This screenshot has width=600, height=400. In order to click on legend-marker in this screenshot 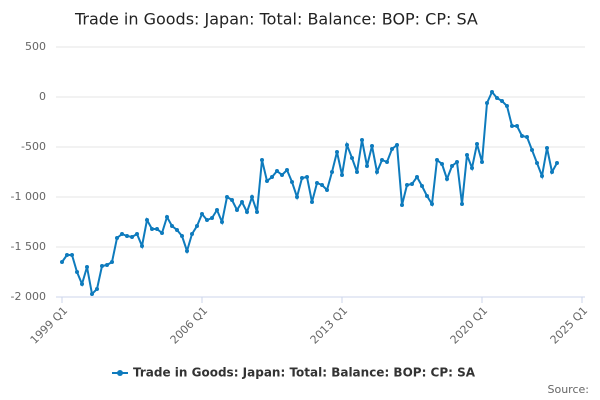, I will do `click(120, 373)`.